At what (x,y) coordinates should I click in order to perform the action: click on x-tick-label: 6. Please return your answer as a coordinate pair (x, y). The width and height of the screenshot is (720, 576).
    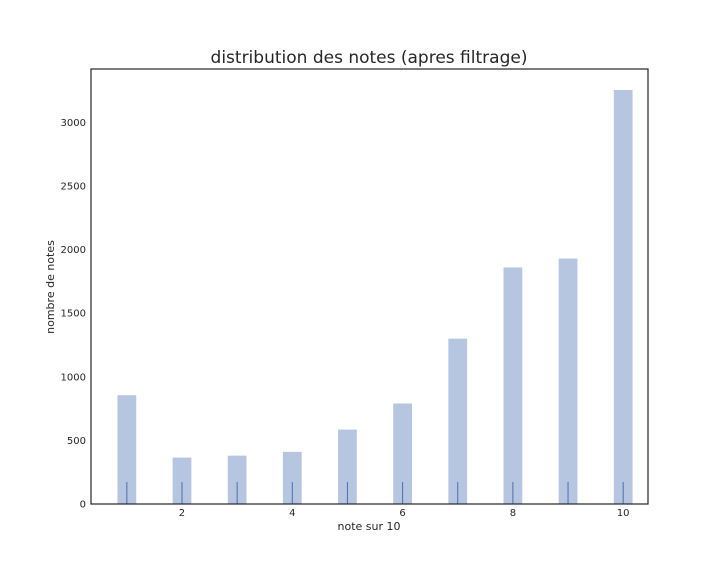
    Looking at the image, I should click on (402, 513).